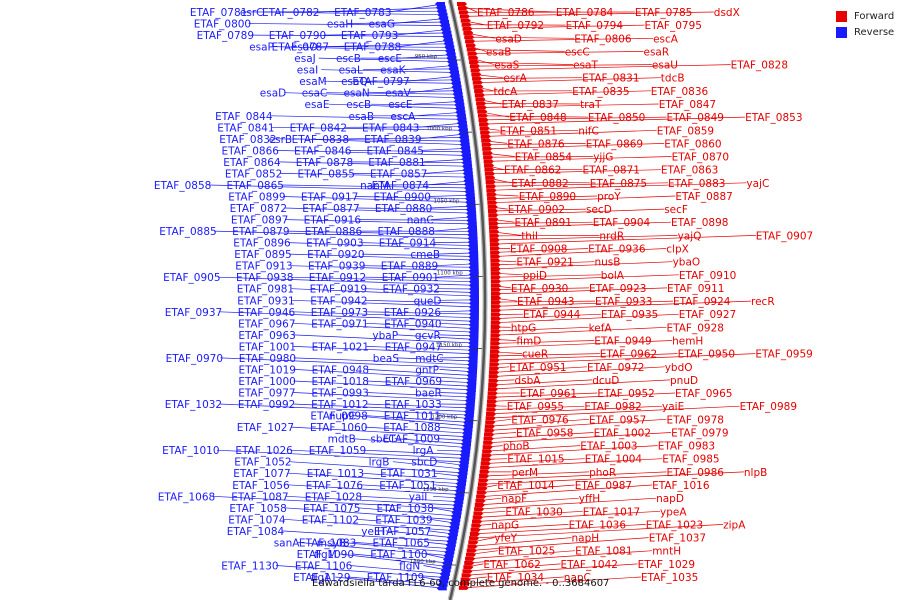  Describe the element at coordinates (687, 105) in the screenshot. I see `gene-label: ETAF_0847` at that location.